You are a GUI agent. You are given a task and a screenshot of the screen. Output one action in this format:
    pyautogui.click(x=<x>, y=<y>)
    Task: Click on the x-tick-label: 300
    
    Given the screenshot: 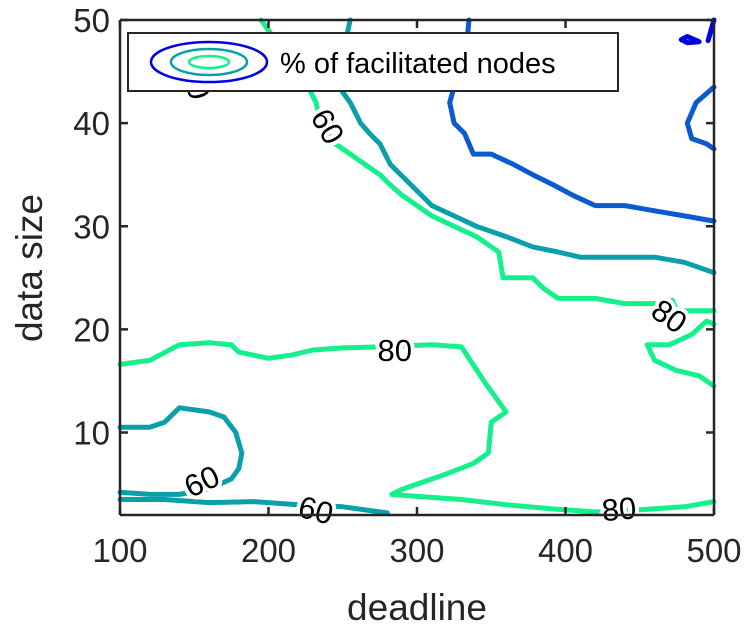 What is the action you would take?
    pyautogui.click(x=416, y=550)
    